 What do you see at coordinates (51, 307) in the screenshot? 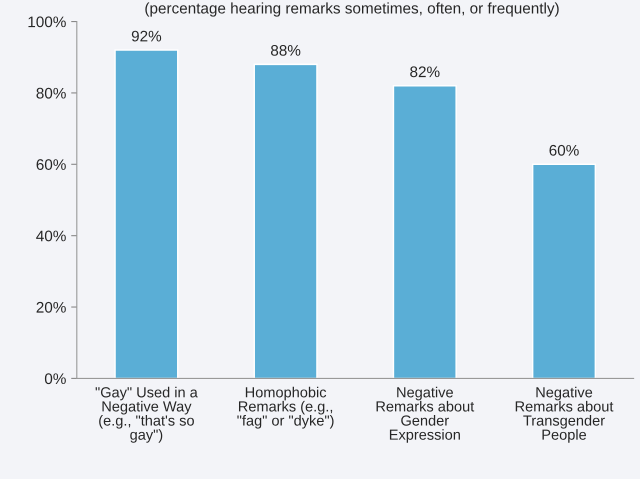
I see `y-tick-label: 20%` at bounding box center [51, 307].